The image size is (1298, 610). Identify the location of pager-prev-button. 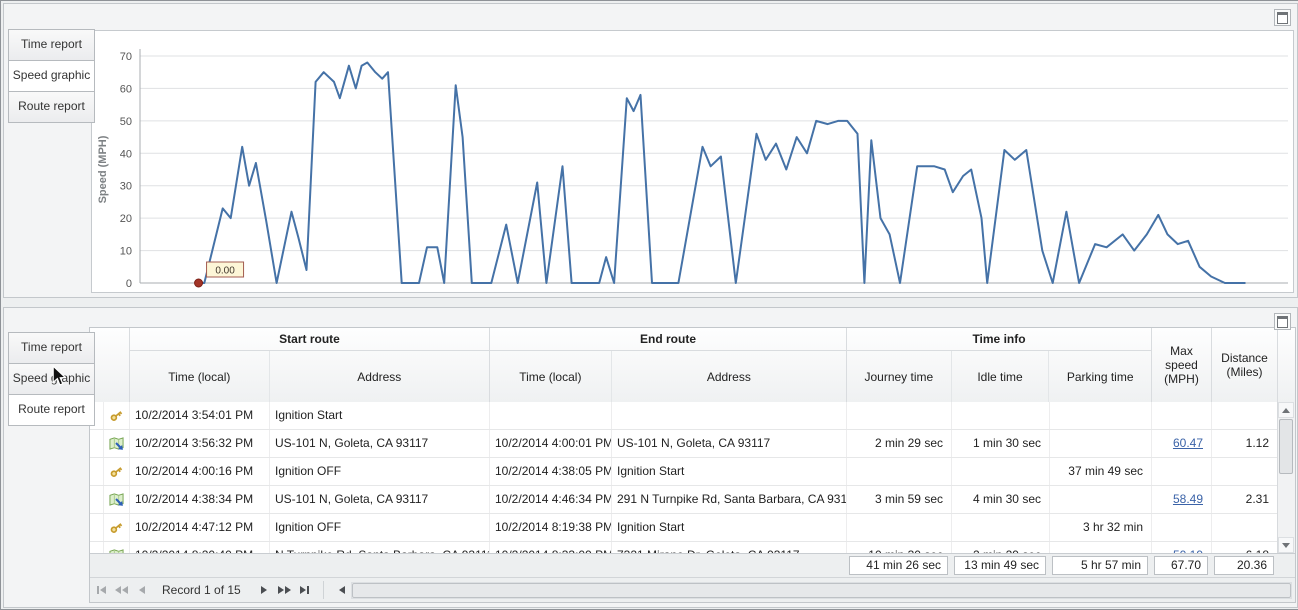
(141, 590).